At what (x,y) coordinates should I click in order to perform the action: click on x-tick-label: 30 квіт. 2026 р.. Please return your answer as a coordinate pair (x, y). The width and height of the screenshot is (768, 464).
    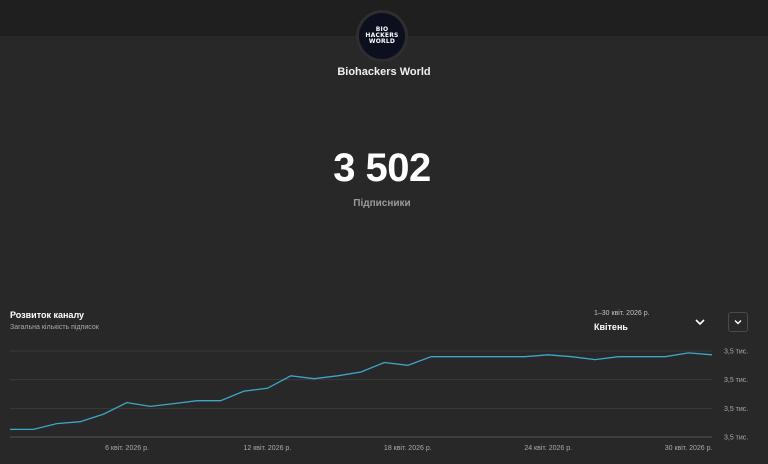
    Looking at the image, I should click on (689, 448).